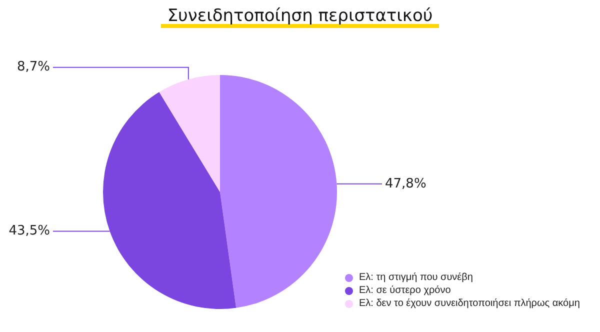  Describe the element at coordinates (405, 290) in the screenshot. I see `legend-label: Ελ: σε ύστερο χρόνο` at that location.